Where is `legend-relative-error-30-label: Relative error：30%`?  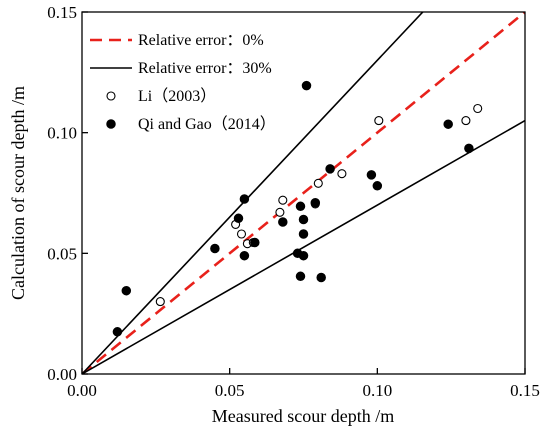
legend-relative-error-30-label: Relative error：30% is located at coordinates (205, 68).